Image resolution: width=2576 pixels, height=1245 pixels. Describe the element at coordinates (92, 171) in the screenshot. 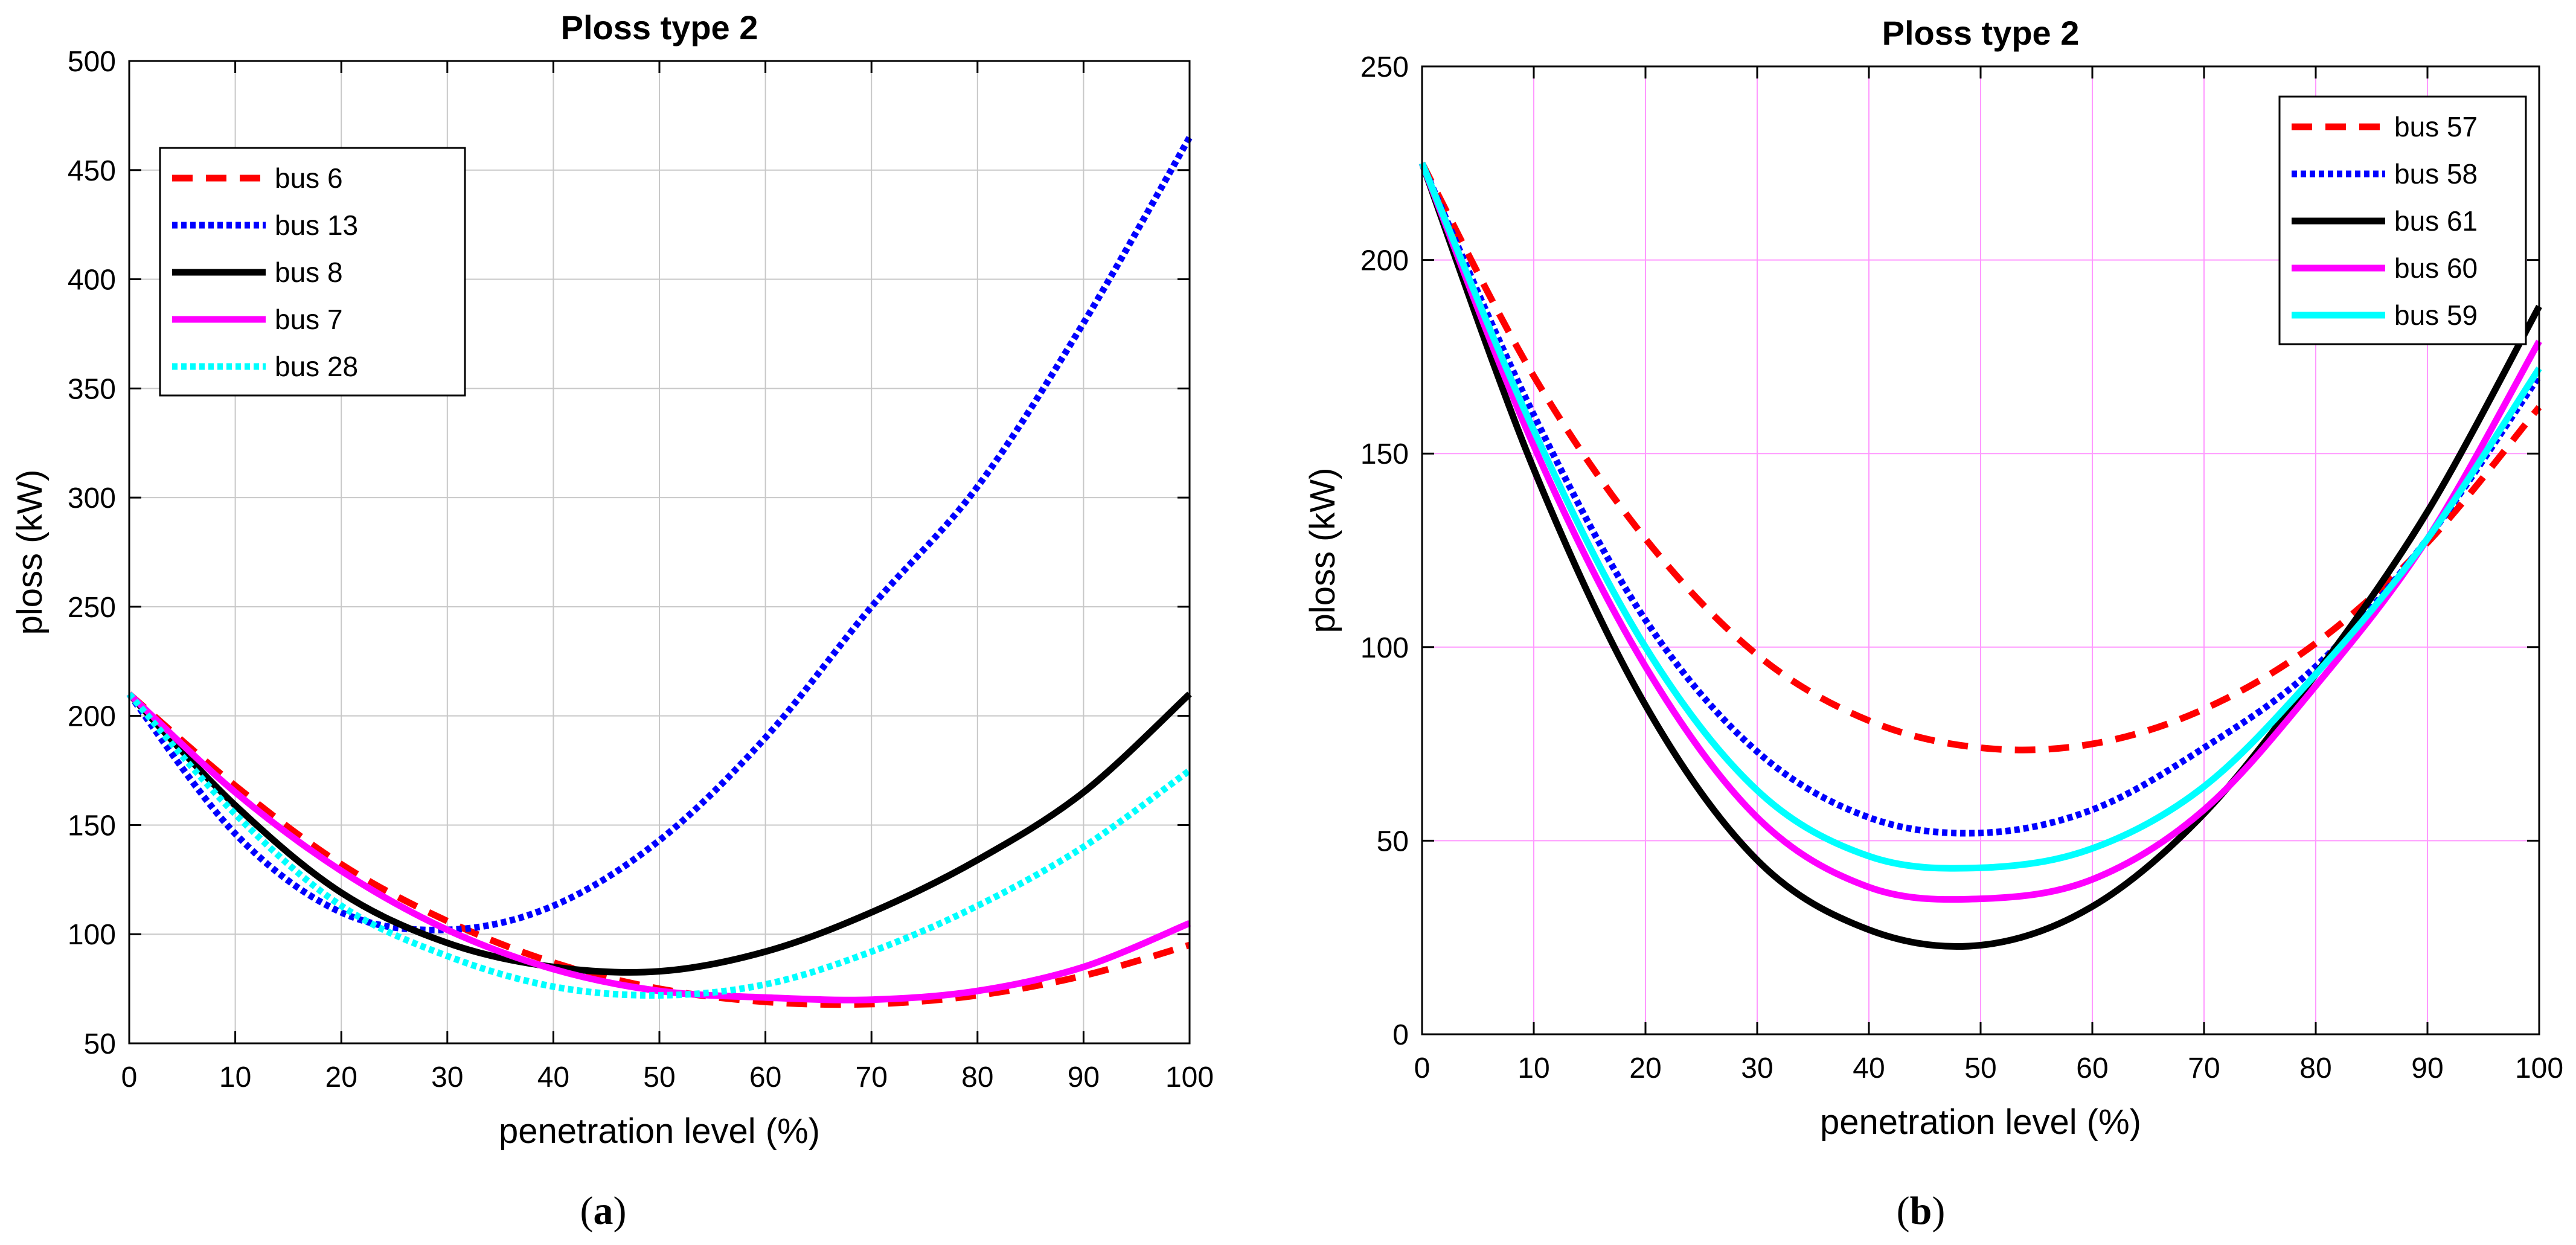

I see `y-tick-label: 450` at that location.